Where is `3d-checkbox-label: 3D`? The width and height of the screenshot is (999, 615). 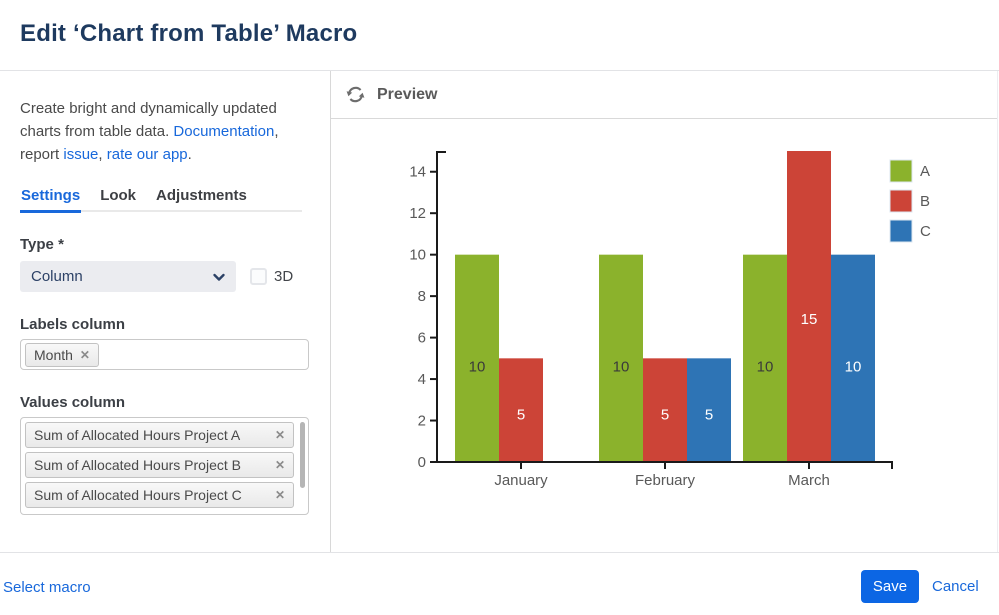
3d-checkbox-label: 3D is located at coordinates (284, 276).